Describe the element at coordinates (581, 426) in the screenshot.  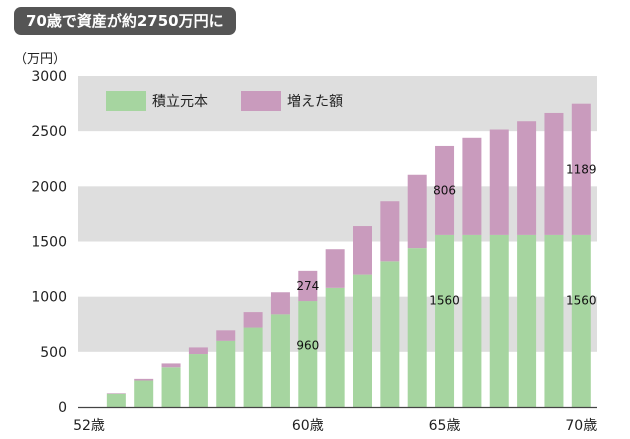
I see `x-tick-label: 70歳` at that location.